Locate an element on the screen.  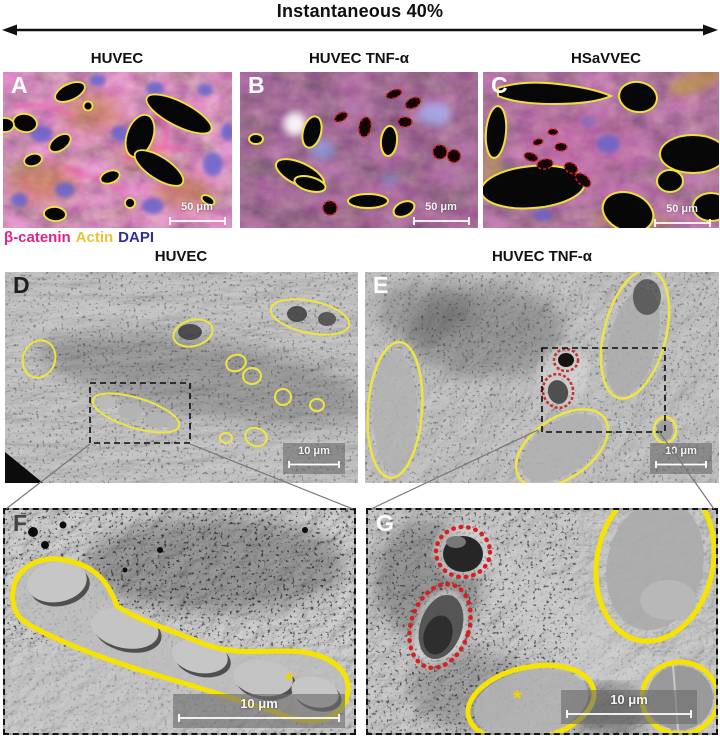
panel-c-image is located at coordinates (601, 150).